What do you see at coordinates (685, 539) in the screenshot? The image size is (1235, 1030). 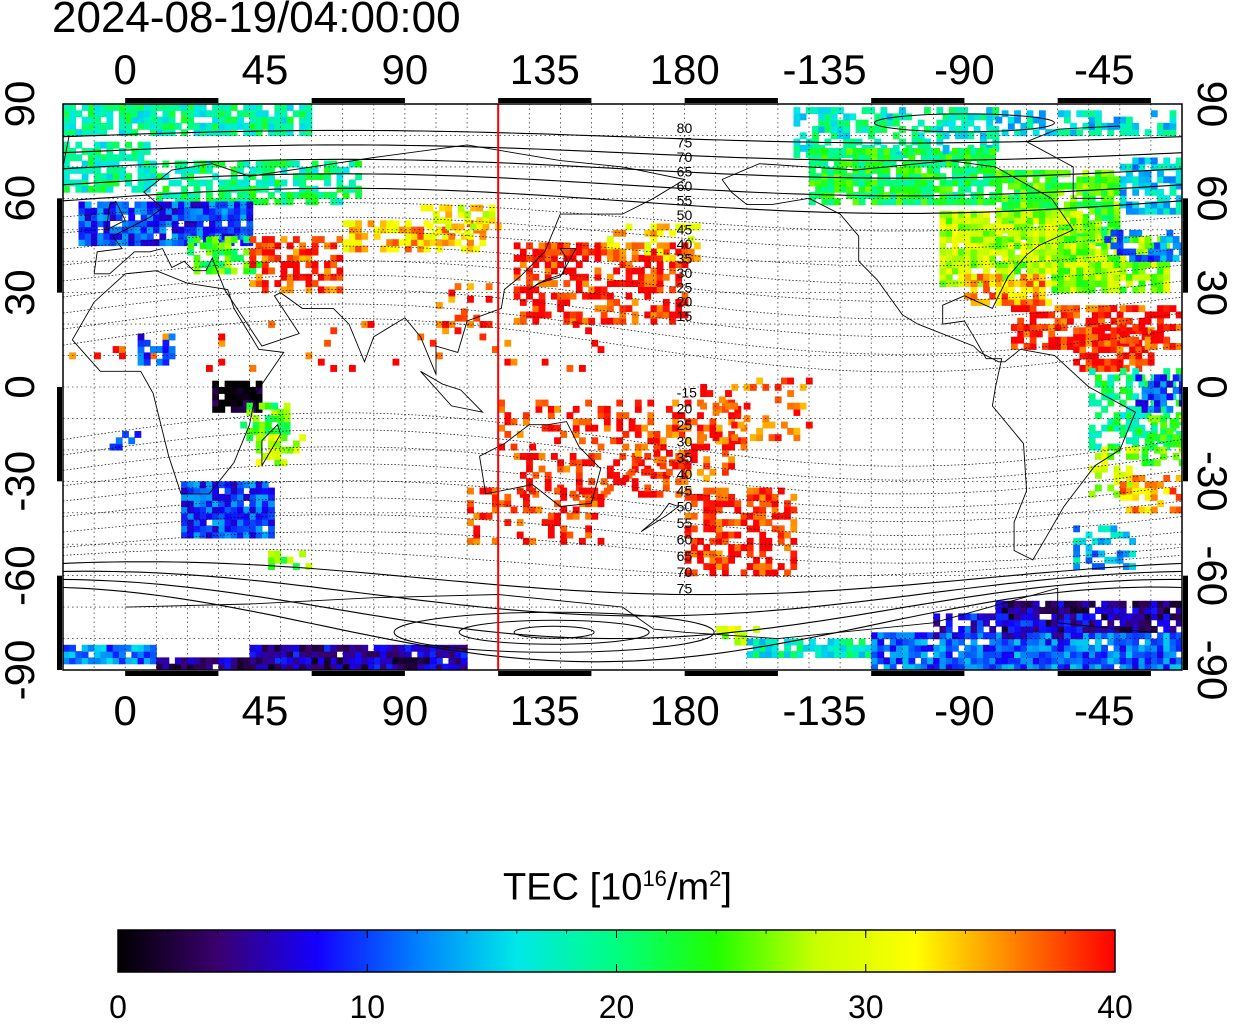 I see `contour-label: 60` at bounding box center [685, 539].